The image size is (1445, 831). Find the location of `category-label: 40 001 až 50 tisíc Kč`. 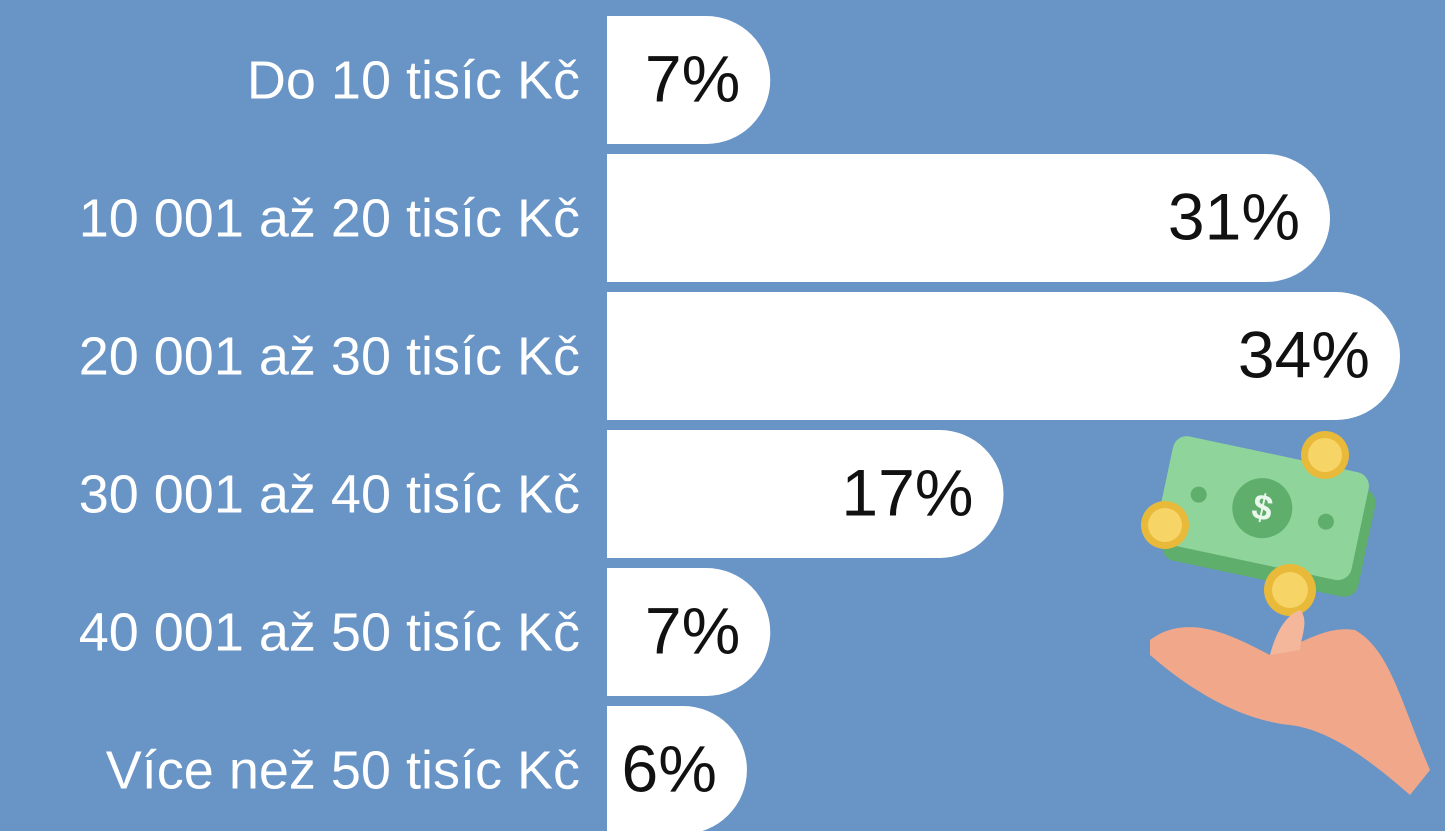

category-label: 40 001 až 50 tisíc Kč is located at coordinates (329, 632).